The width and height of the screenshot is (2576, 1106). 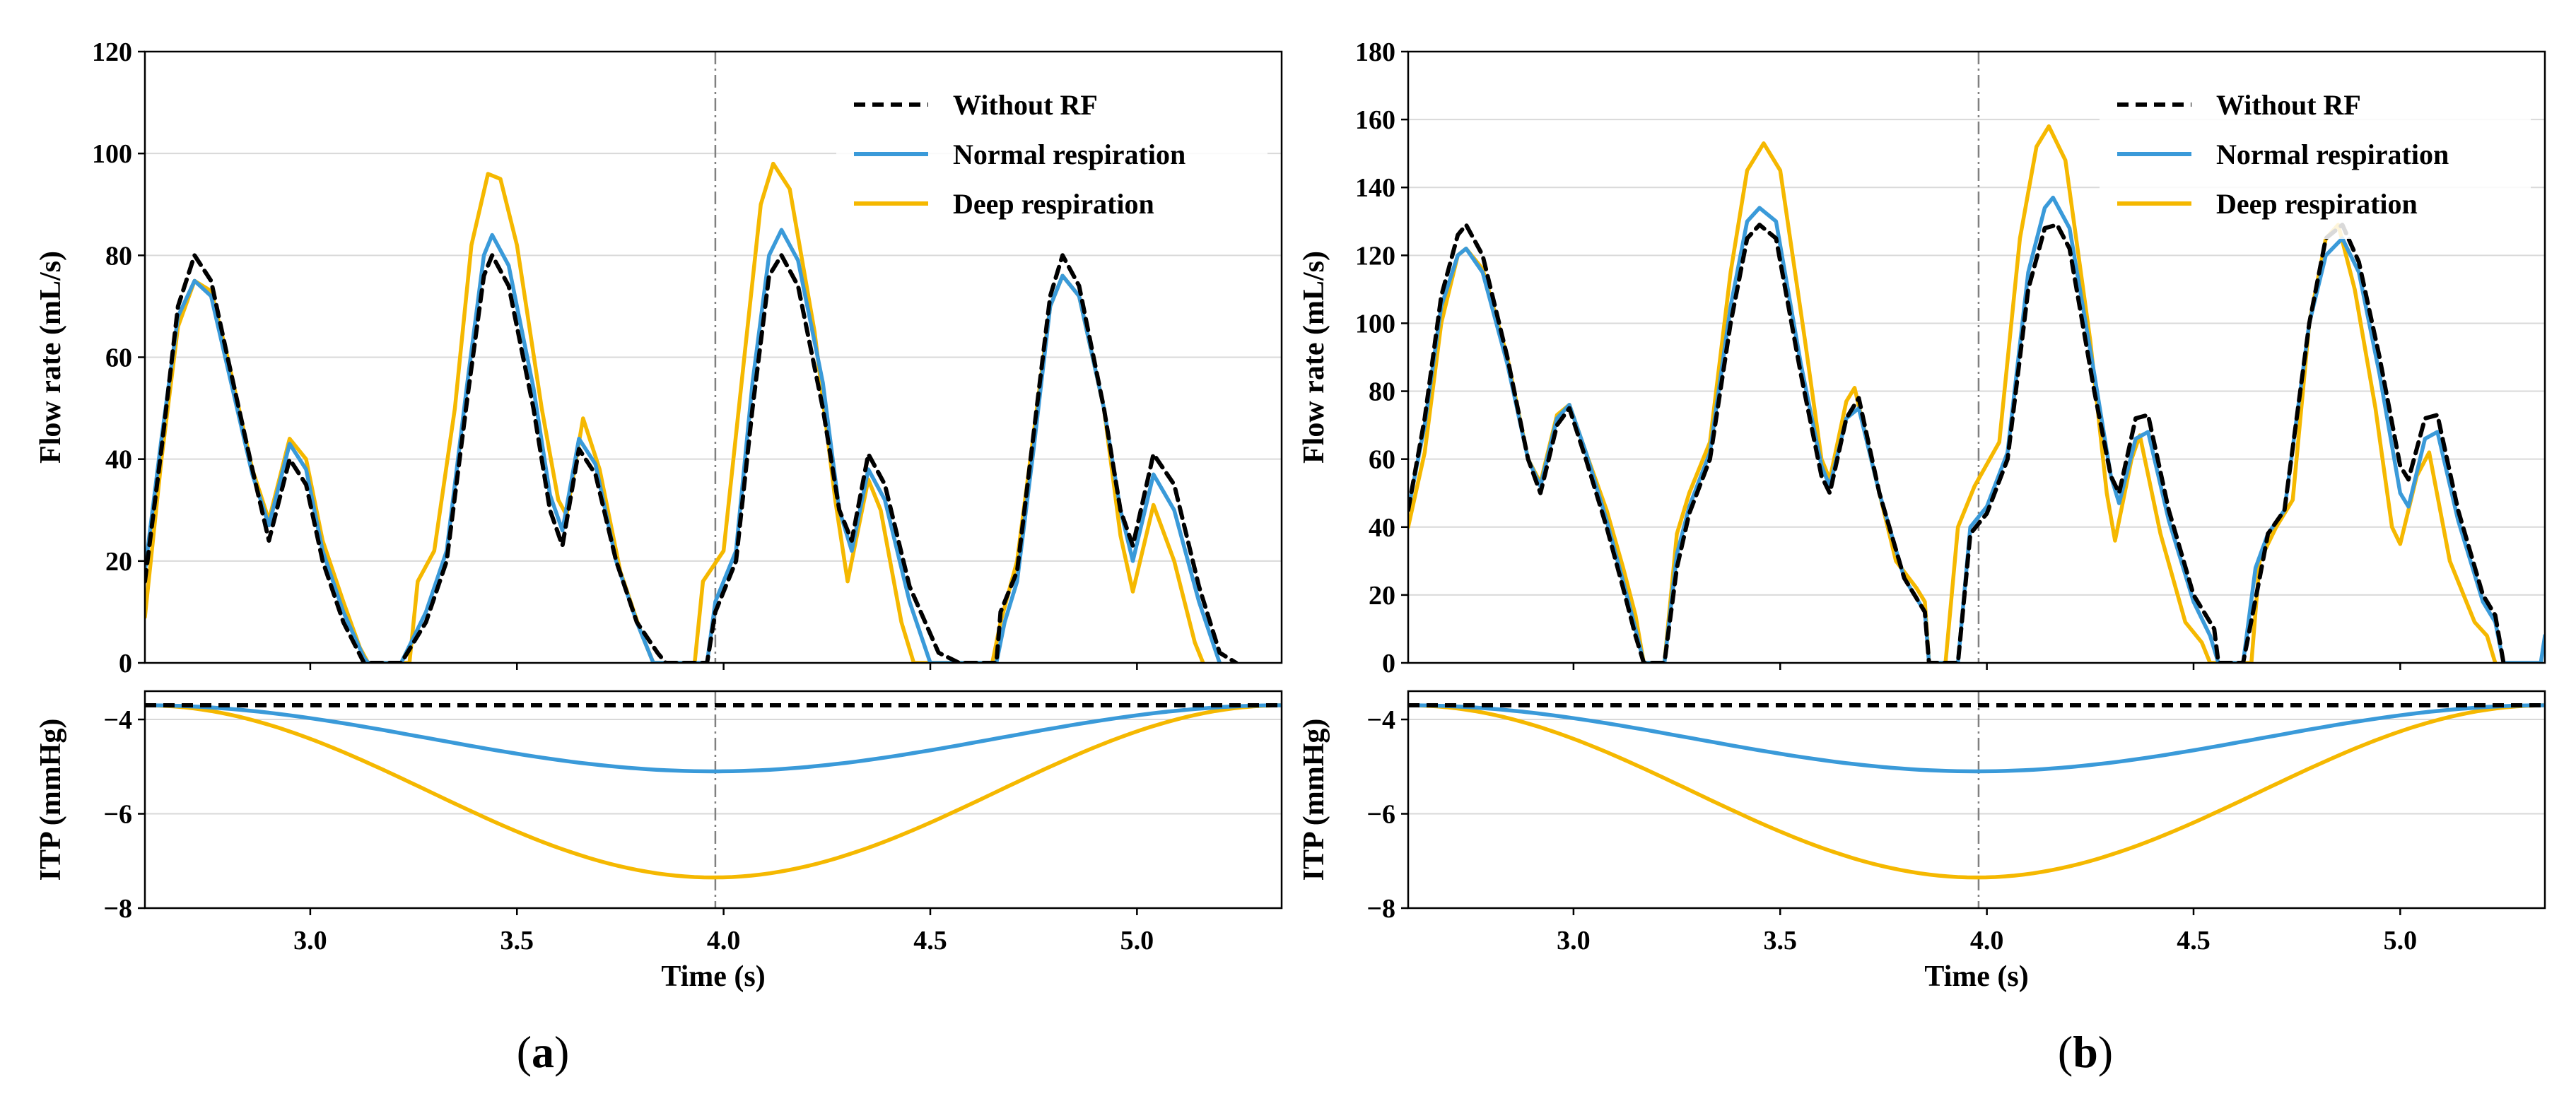 I want to click on flow-ytick-label: 140, so click(x=1375, y=188).